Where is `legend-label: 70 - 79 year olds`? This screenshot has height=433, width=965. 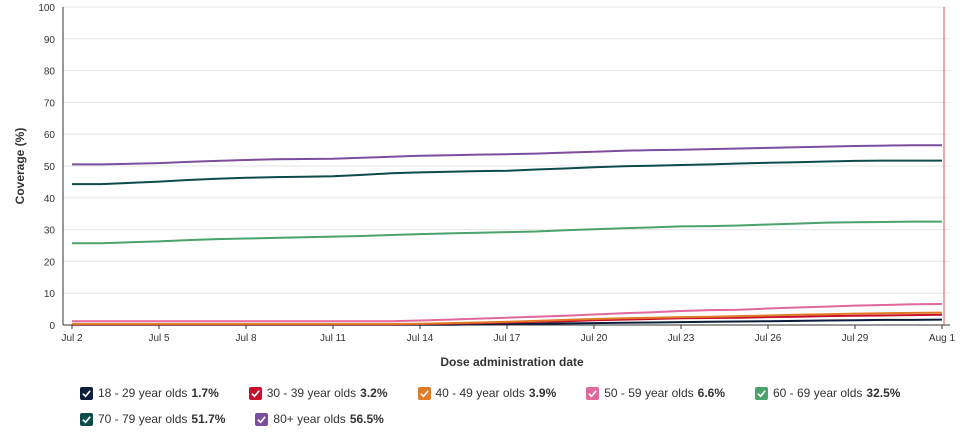 legend-label: 70 - 79 year olds is located at coordinates (143, 419).